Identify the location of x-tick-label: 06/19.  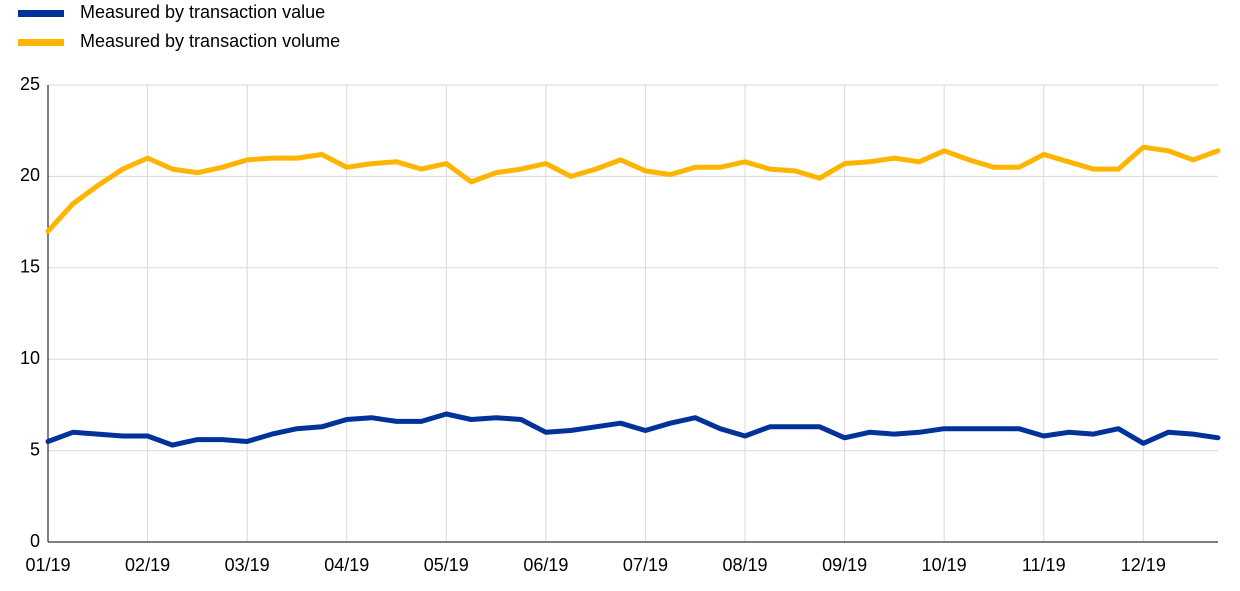
(545, 565).